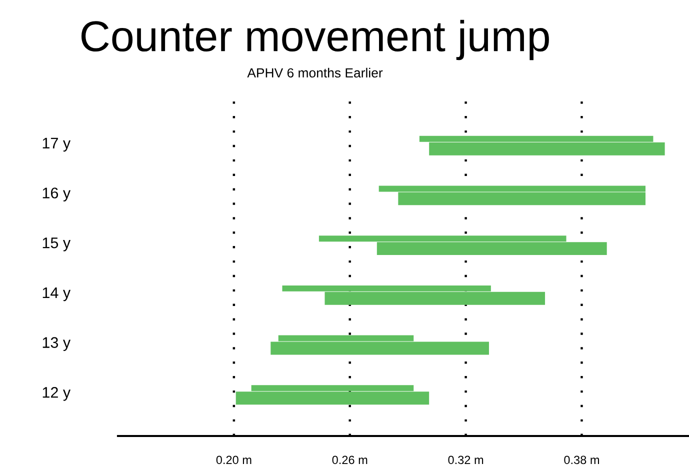 The height and width of the screenshot is (470, 689). Describe the element at coordinates (56, 294) in the screenshot. I see `y-tick-label: 14 y` at that location.